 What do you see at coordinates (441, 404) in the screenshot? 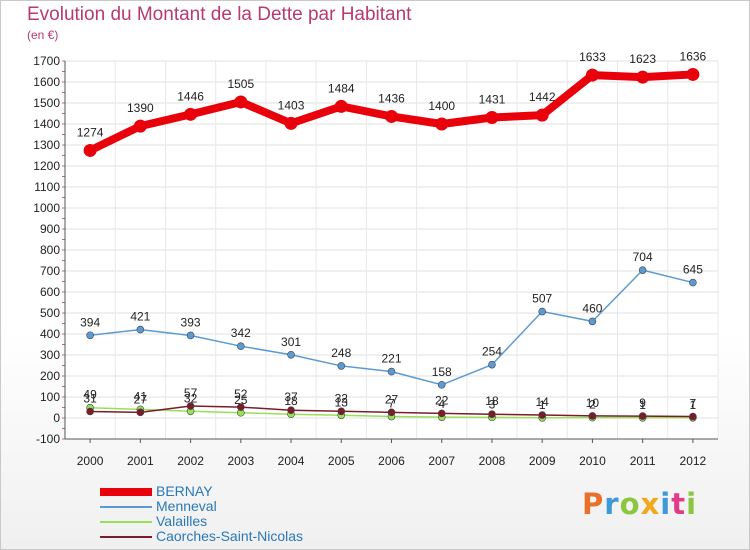
I see `data-label: 4` at bounding box center [441, 404].